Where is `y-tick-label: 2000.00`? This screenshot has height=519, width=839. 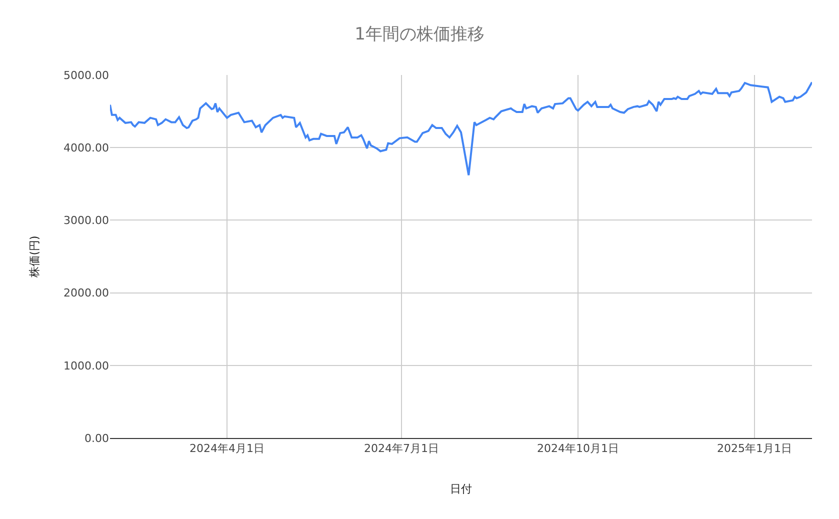 y-tick-label: 2000.00 is located at coordinates (86, 293).